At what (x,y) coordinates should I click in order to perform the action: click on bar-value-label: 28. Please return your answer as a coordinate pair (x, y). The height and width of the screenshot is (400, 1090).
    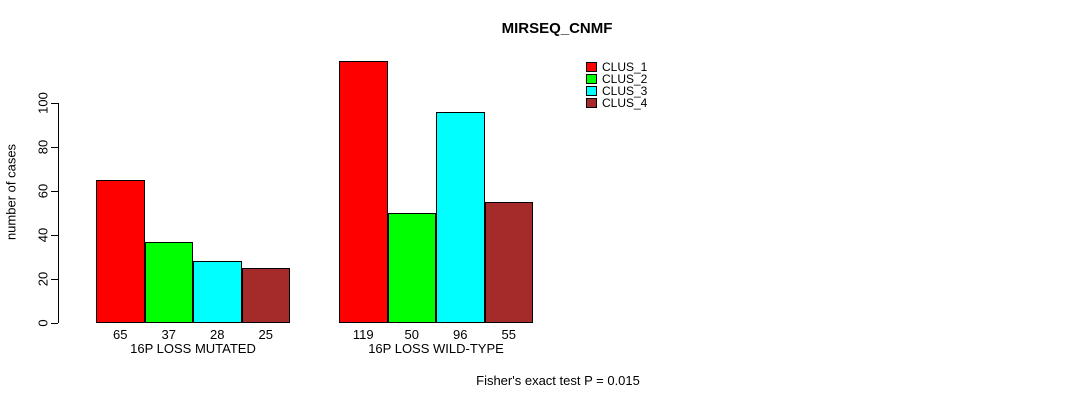
    Looking at the image, I should click on (217, 334).